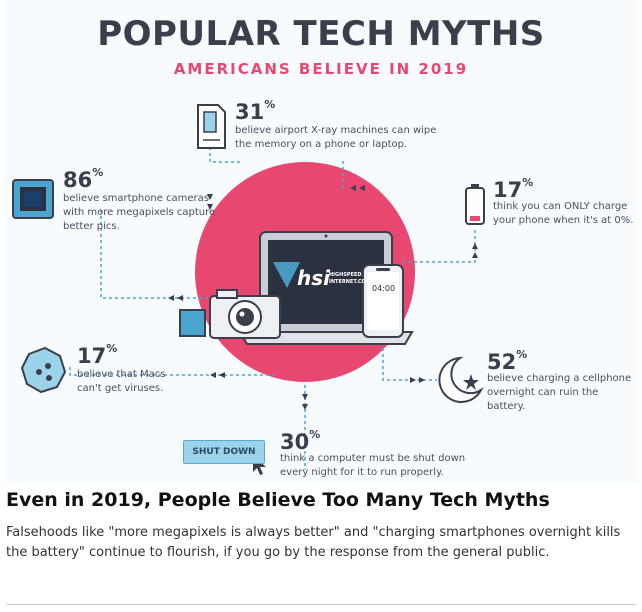 The height and width of the screenshot is (612, 642). I want to click on virus-icon, so click(43, 370).